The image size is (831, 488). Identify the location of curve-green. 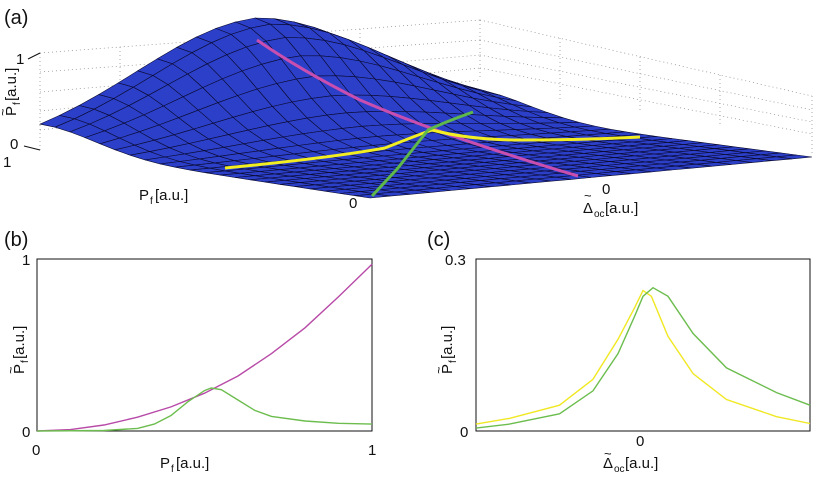
(422, 154).